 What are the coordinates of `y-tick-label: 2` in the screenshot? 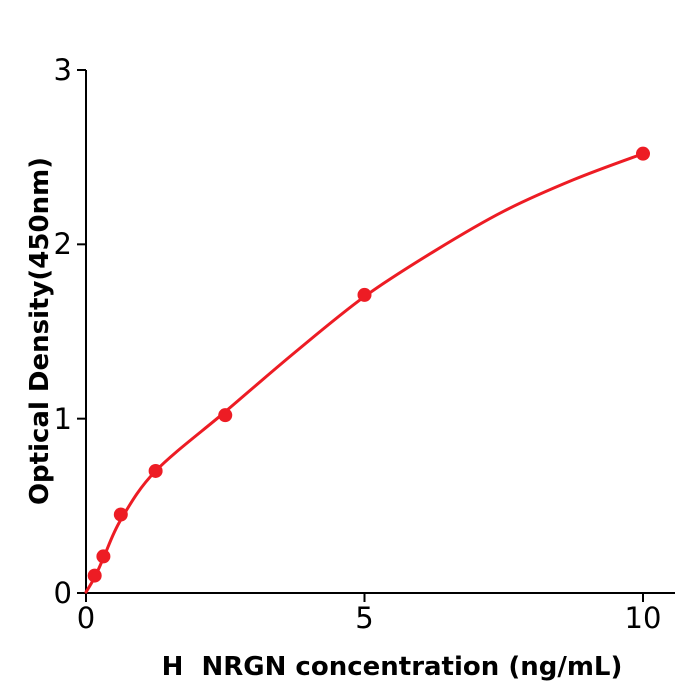 It's located at (62, 244).